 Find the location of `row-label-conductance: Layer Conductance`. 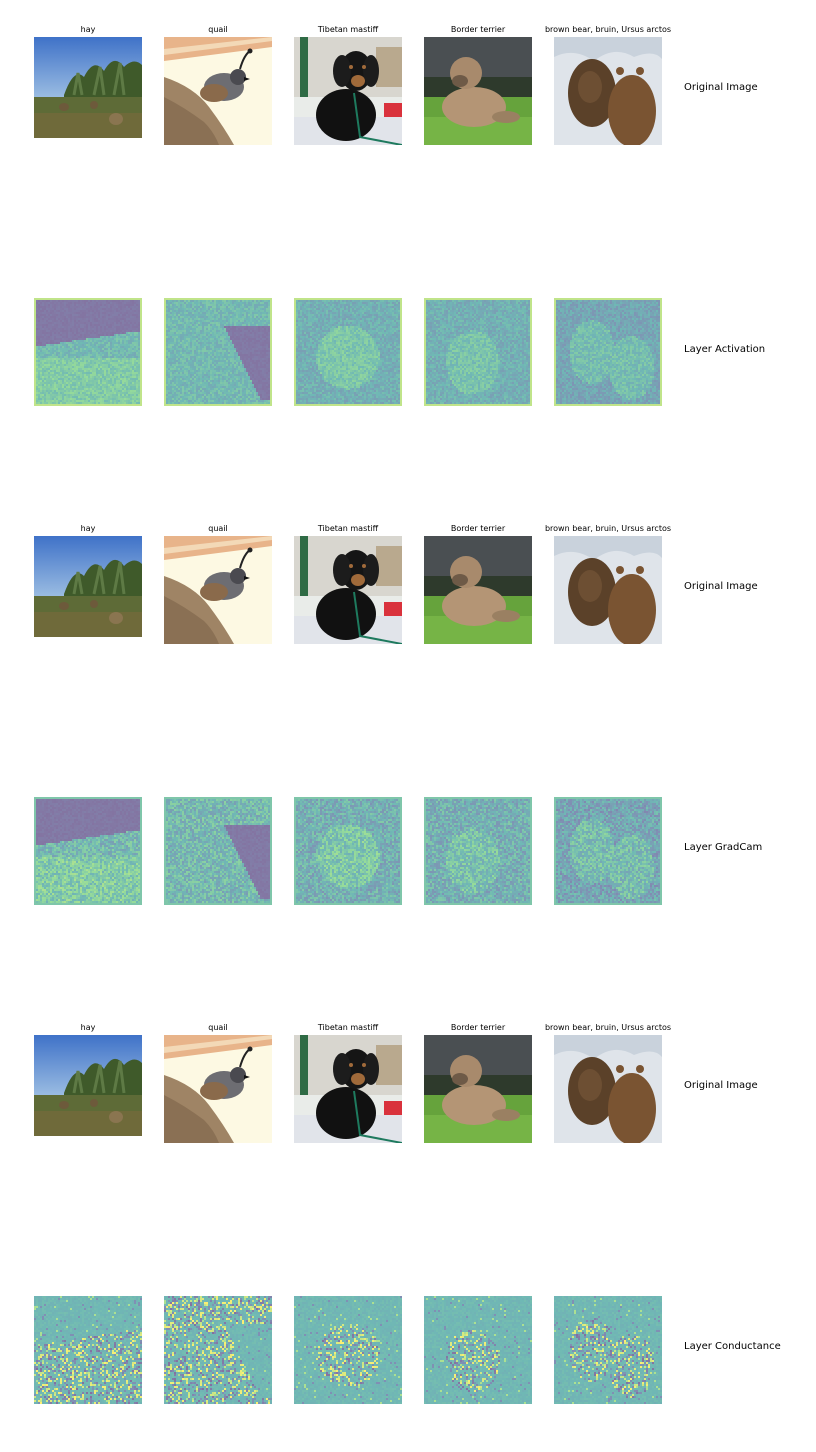

row-label-conductance: Layer Conductance is located at coordinates (732, 1346).